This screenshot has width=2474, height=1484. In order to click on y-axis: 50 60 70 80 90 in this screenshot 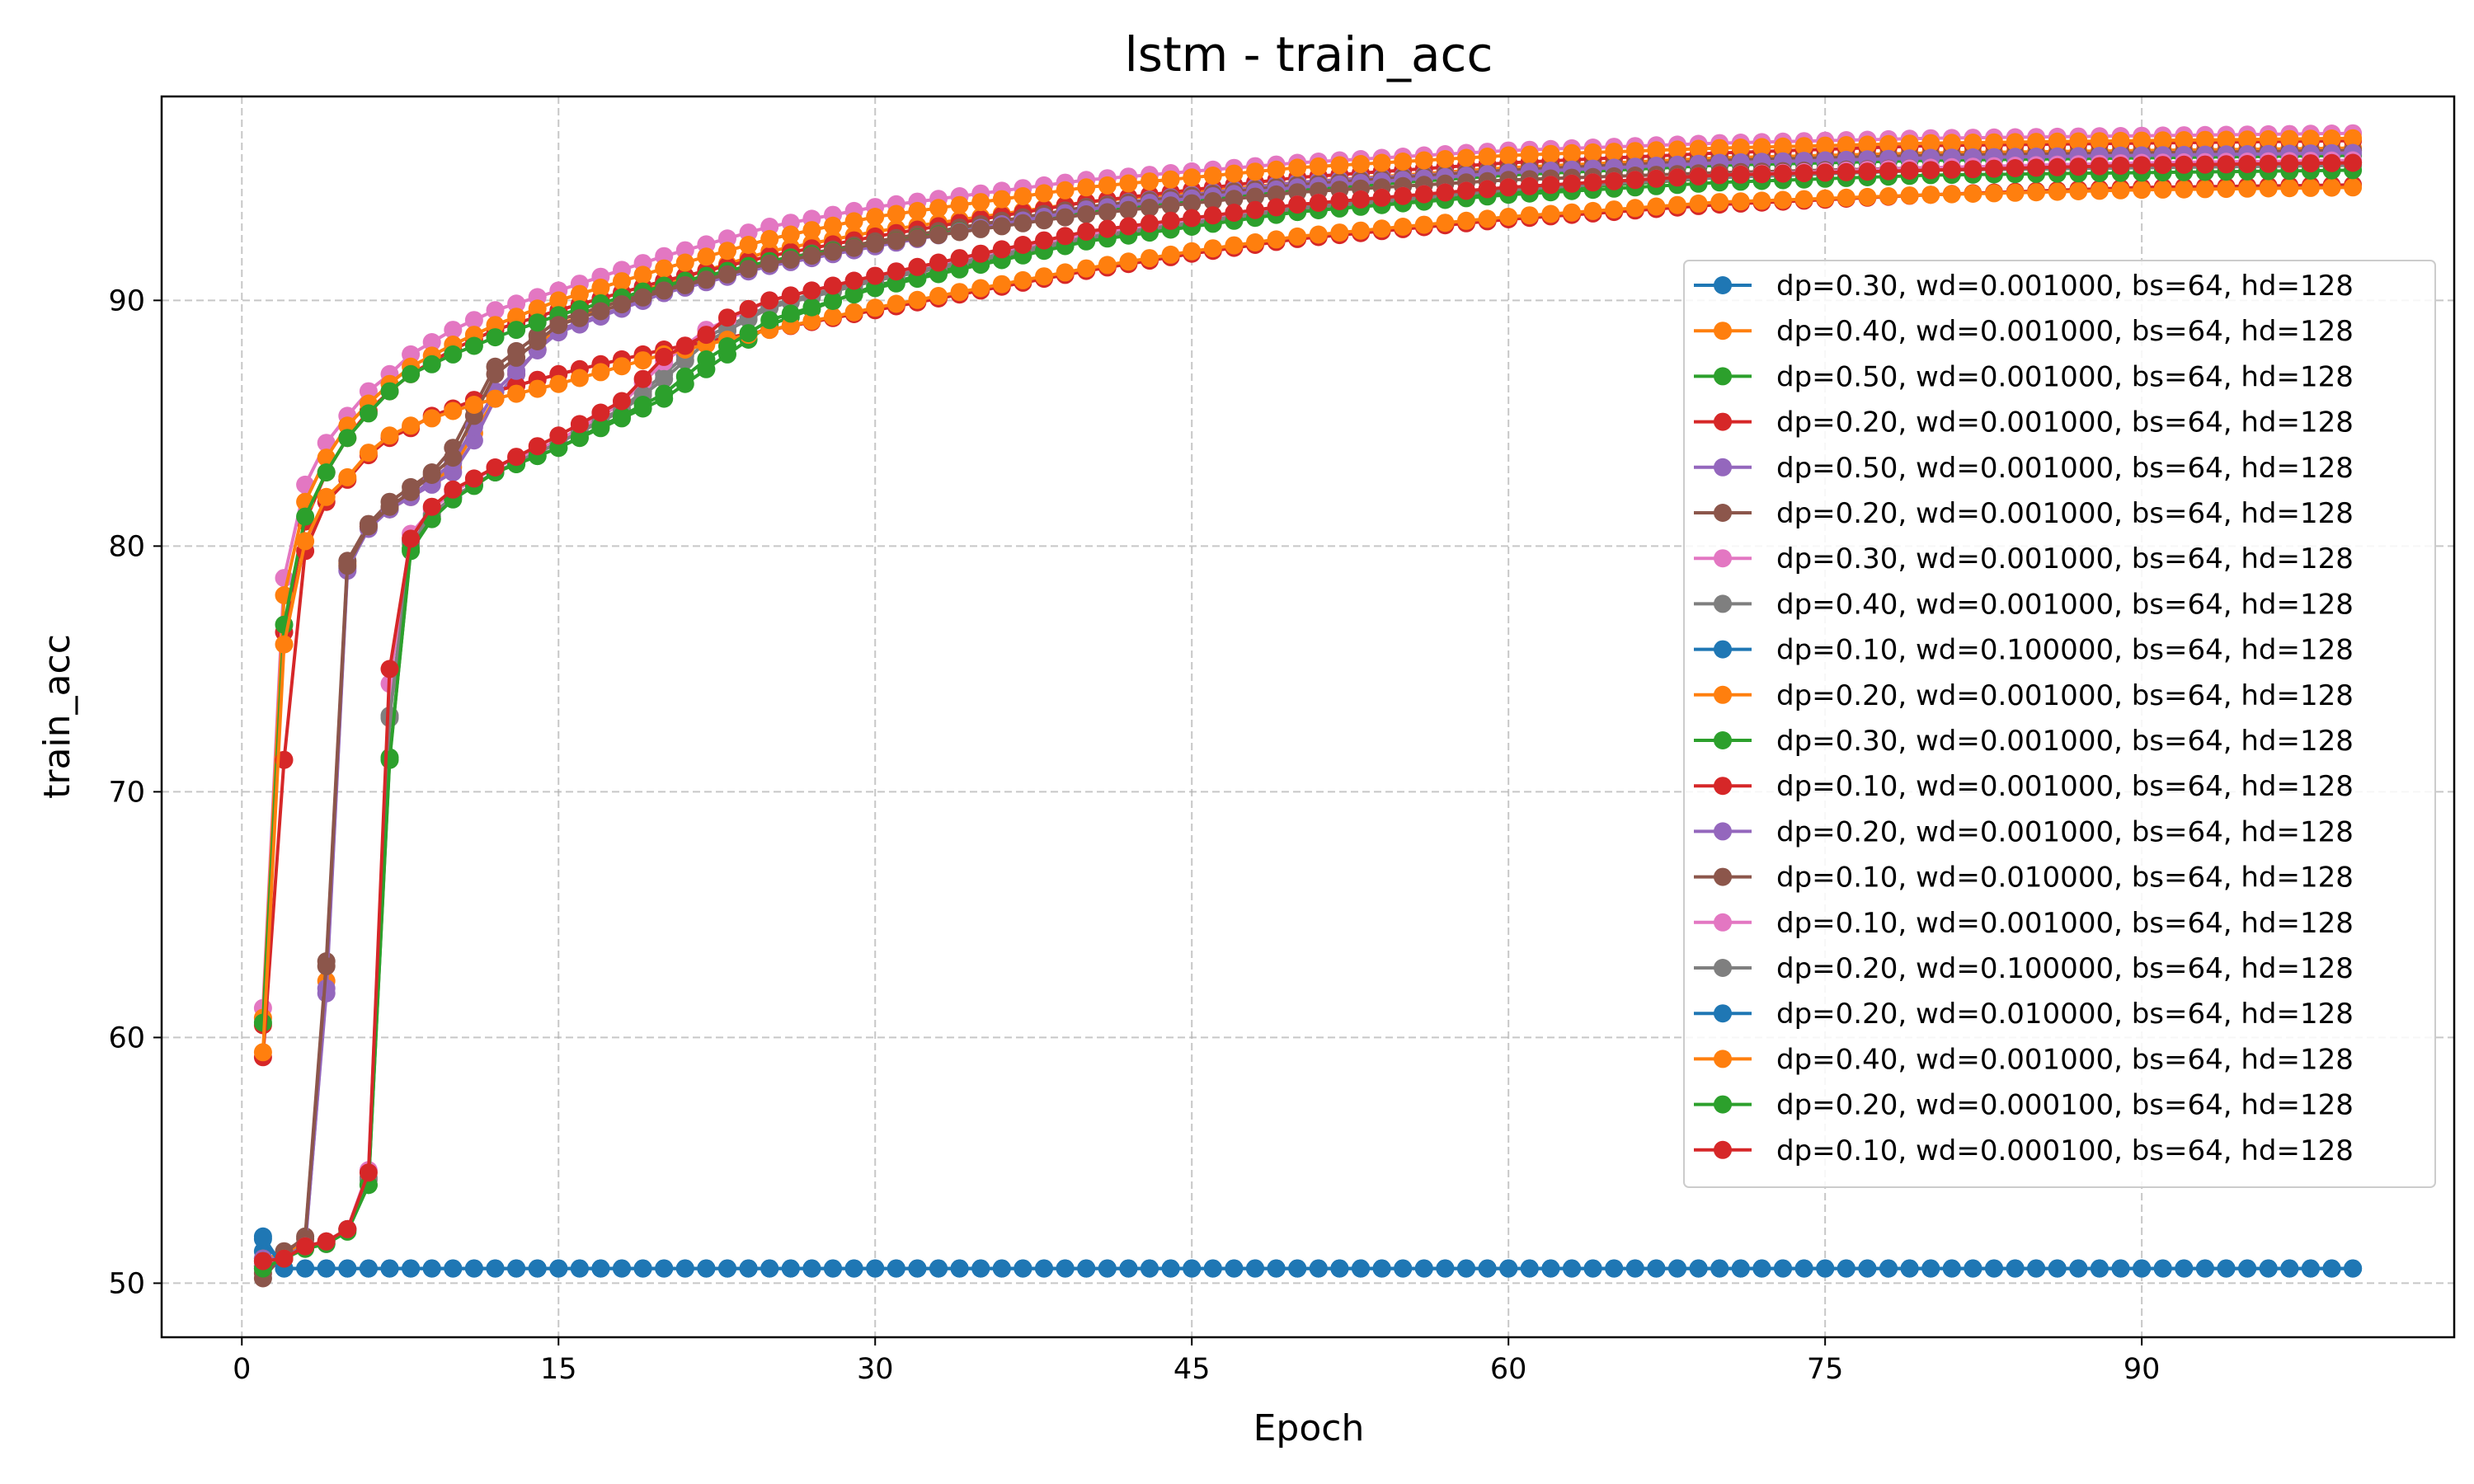, I will do `click(135, 792)`.